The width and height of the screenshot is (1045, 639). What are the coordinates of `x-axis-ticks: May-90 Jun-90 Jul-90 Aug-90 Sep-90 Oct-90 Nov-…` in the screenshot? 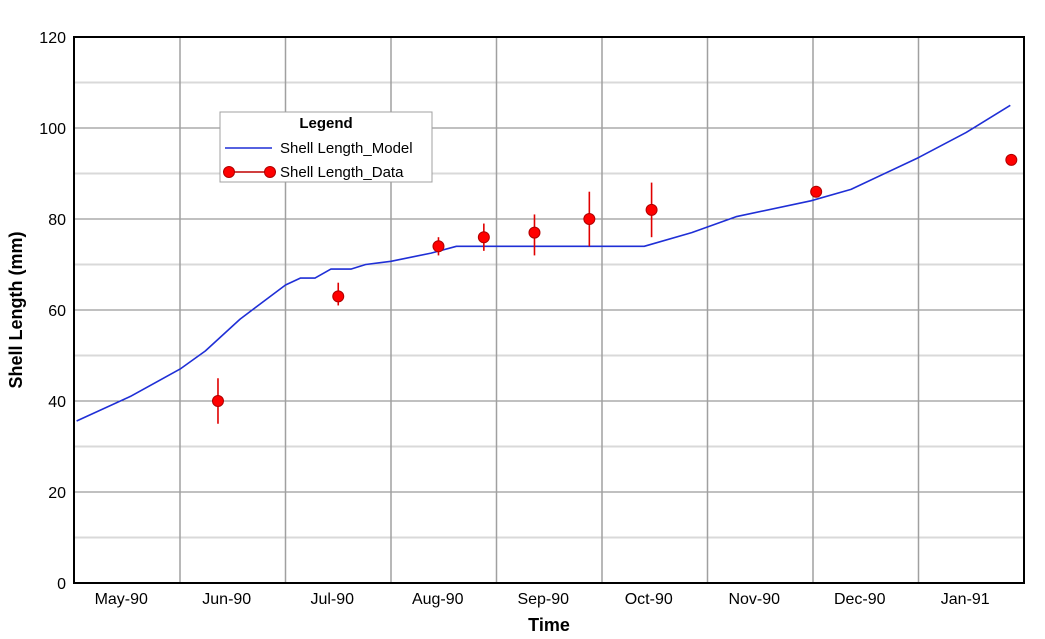 It's located at (542, 599).